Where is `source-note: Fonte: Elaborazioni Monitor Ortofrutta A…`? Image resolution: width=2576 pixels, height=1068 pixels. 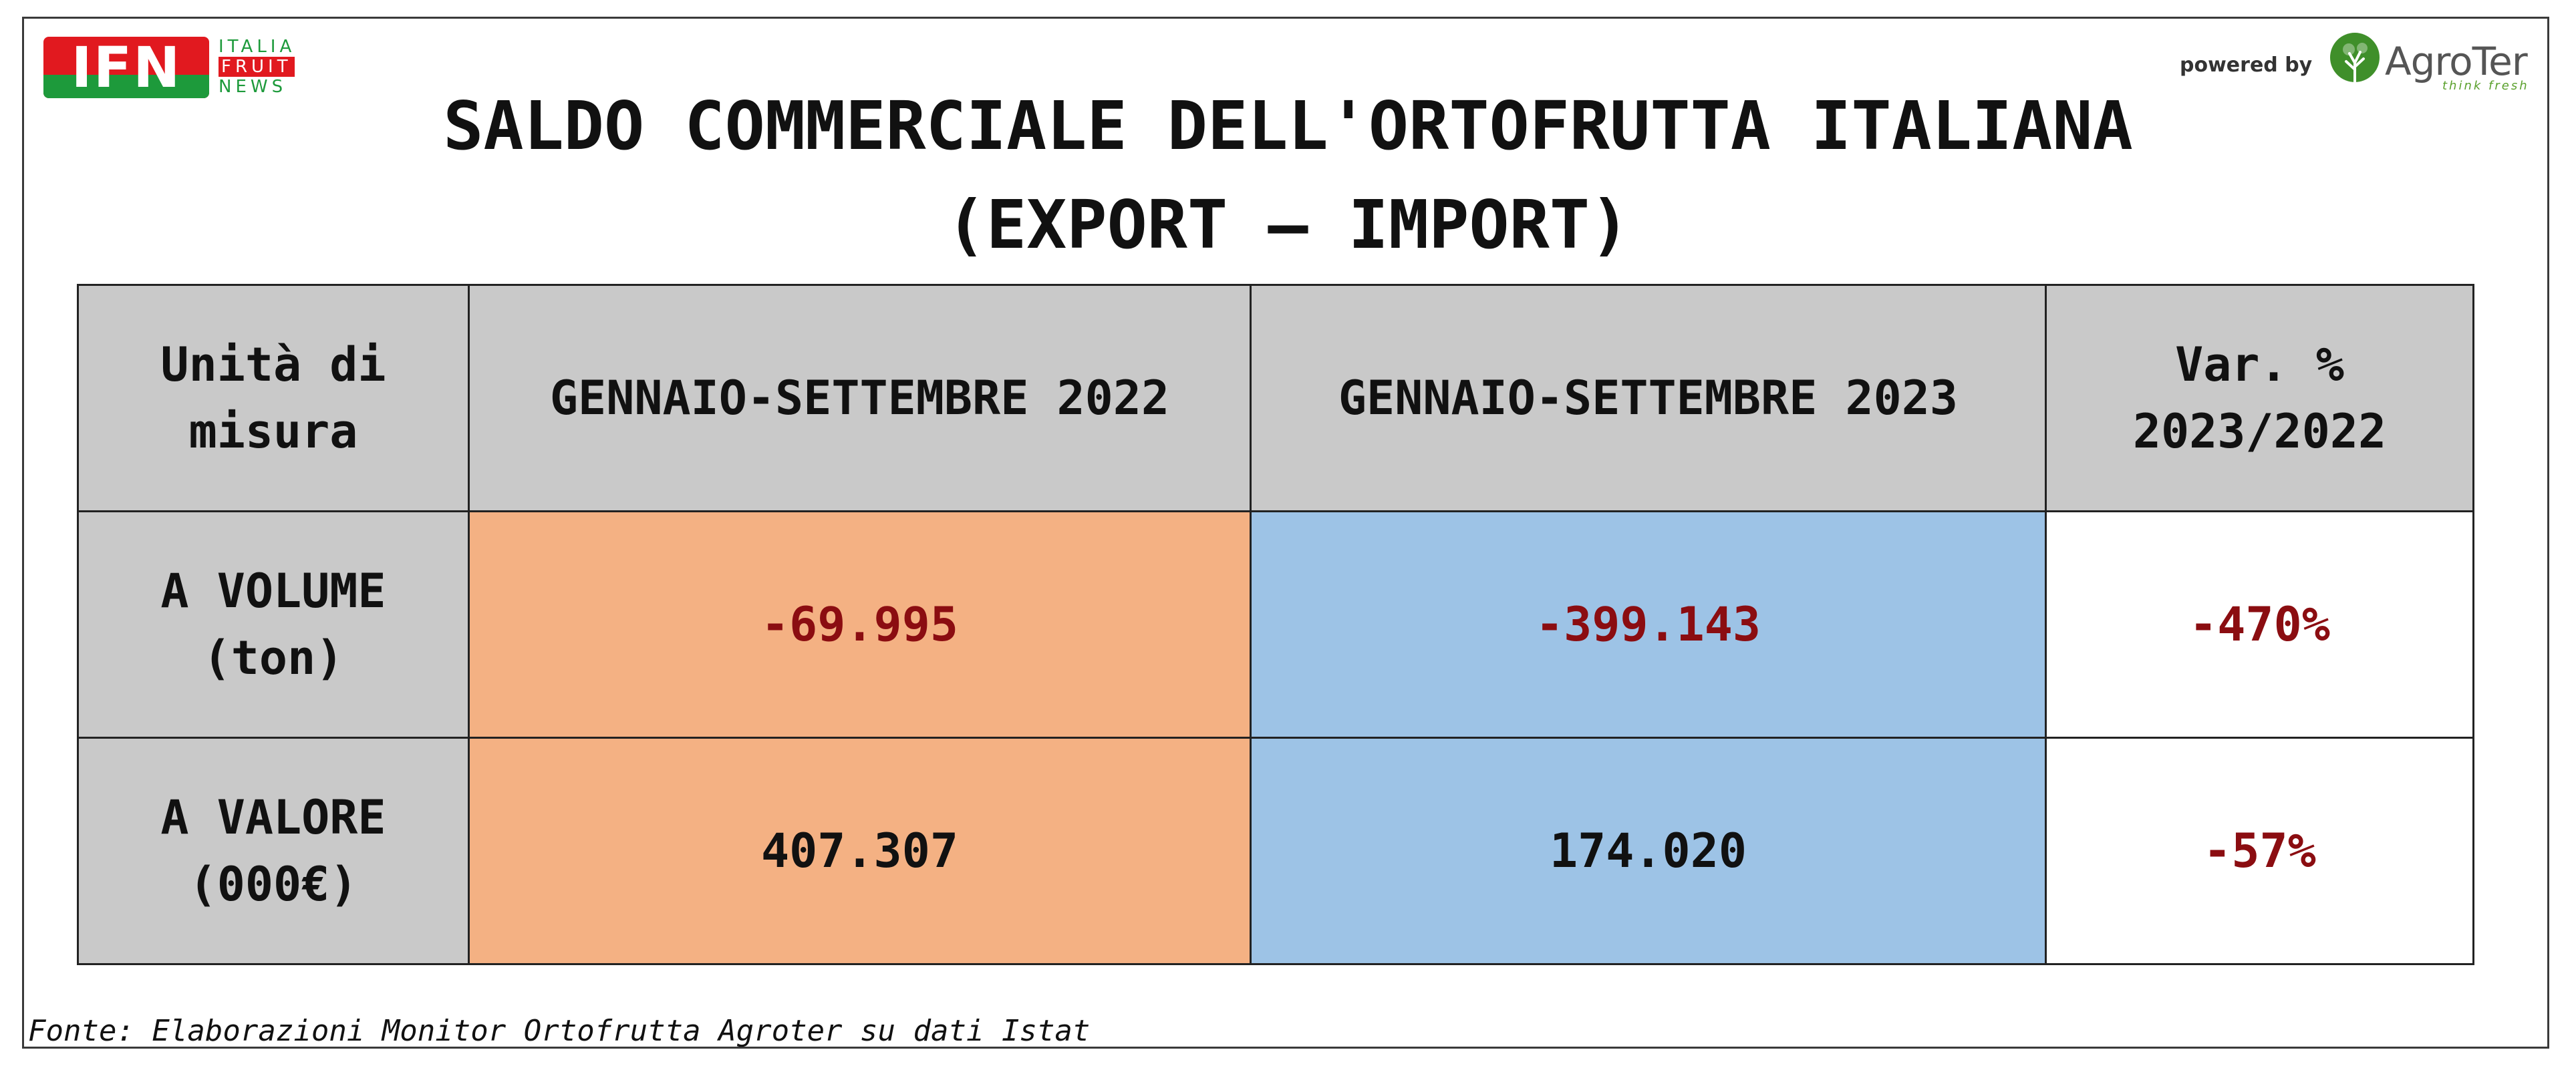 source-note: Fonte: Elaborazioni Monitor Ortofrutta A… is located at coordinates (559, 1031).